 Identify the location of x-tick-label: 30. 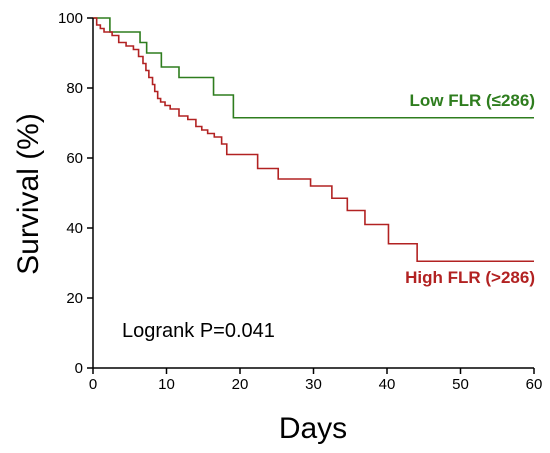
(313, 384).